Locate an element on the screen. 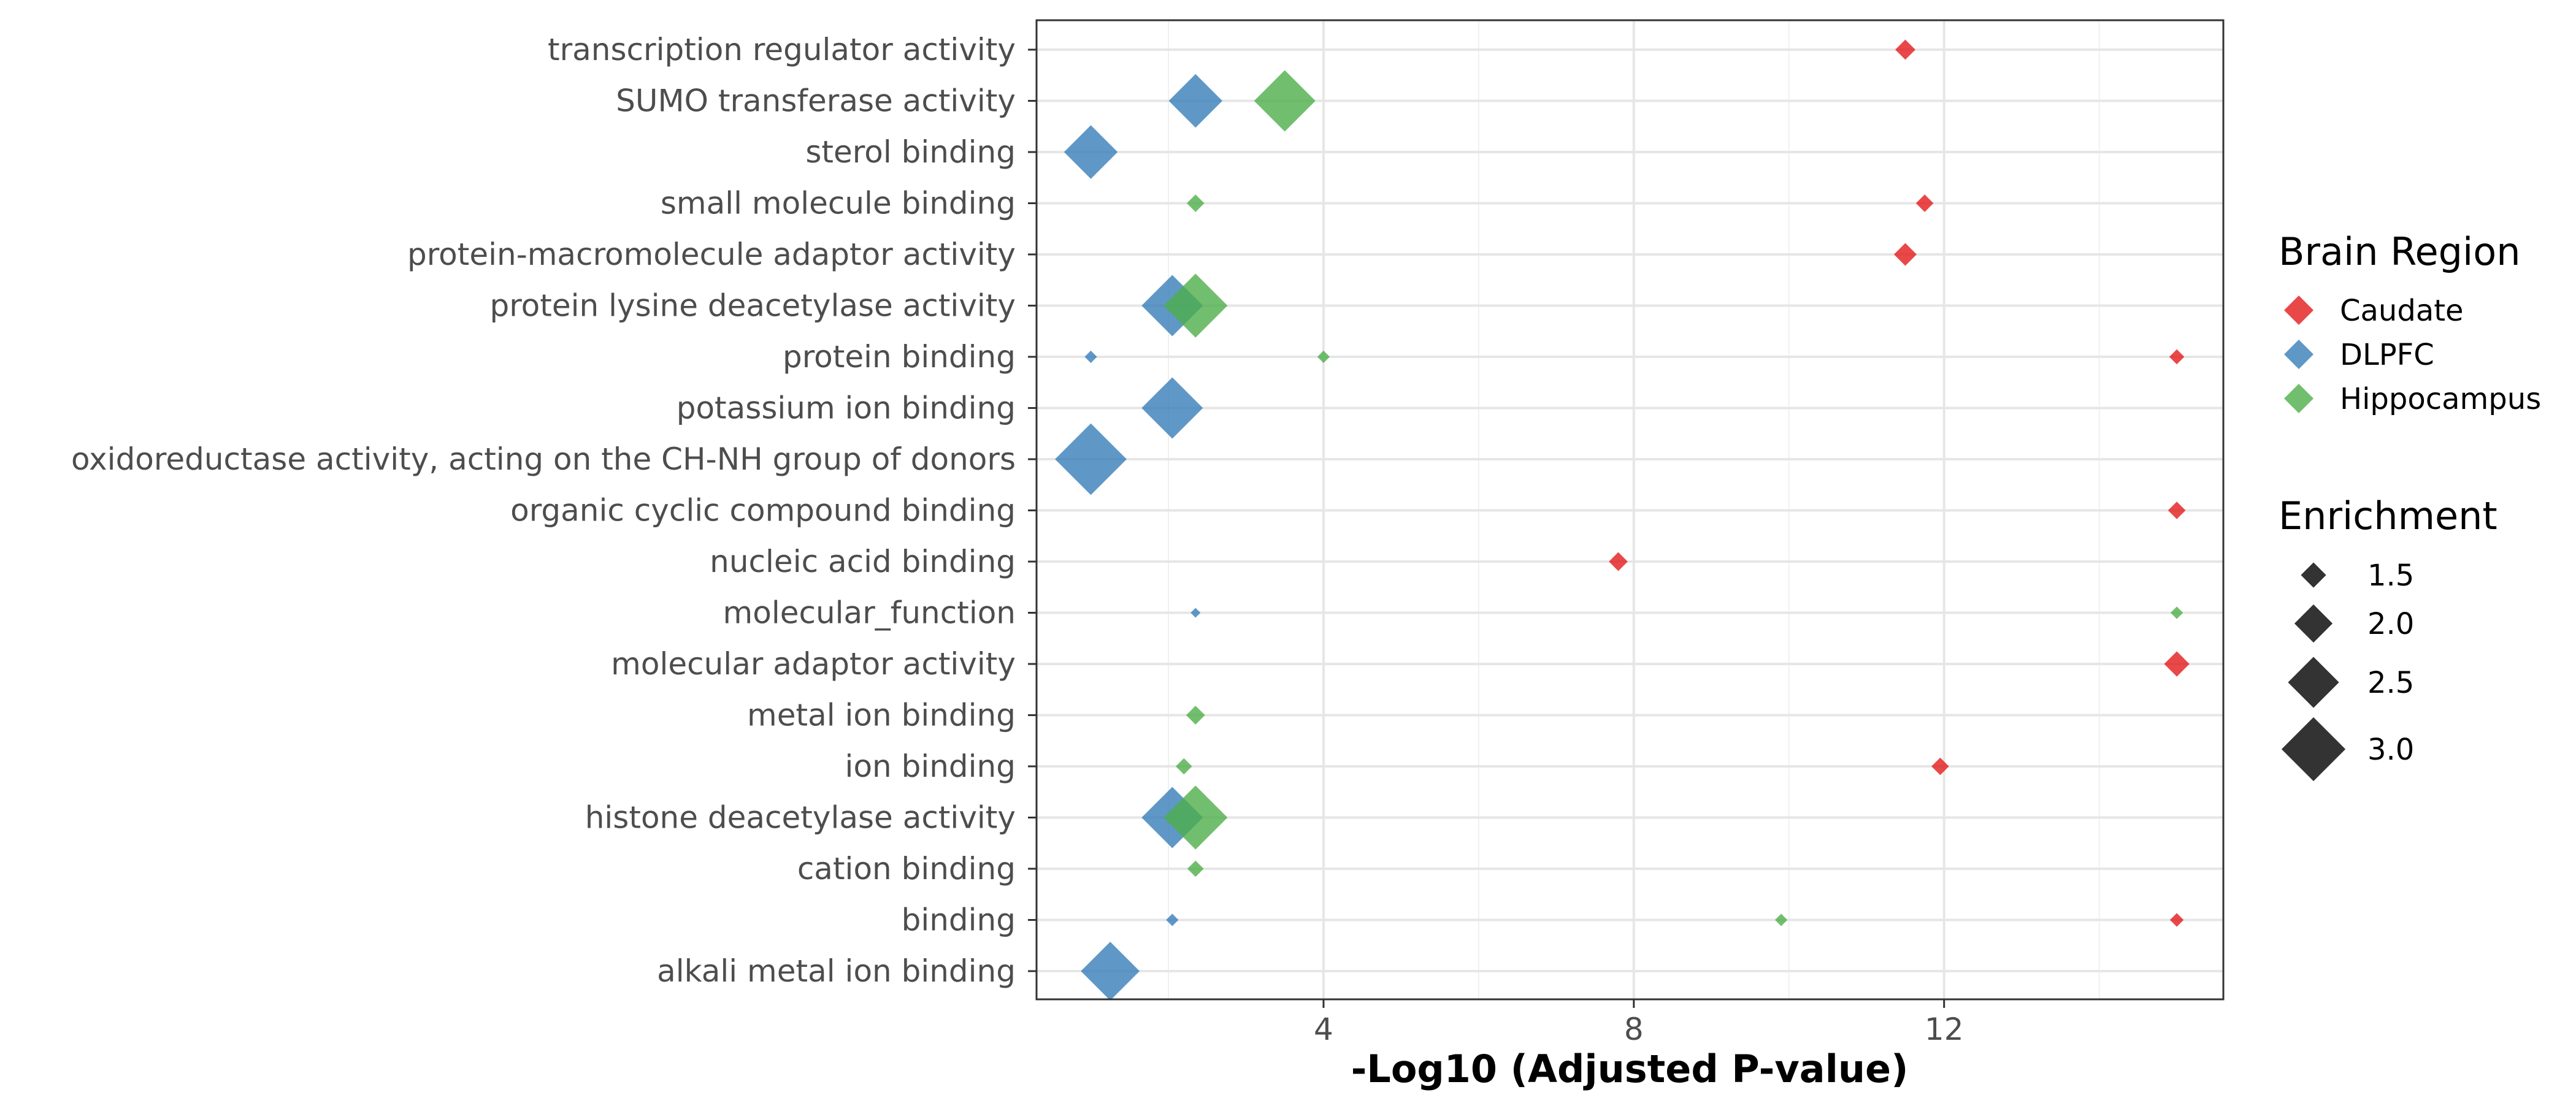 The image size is (2576, 1106). y-tick-label: ion binding is located at coordinates (930, 766).